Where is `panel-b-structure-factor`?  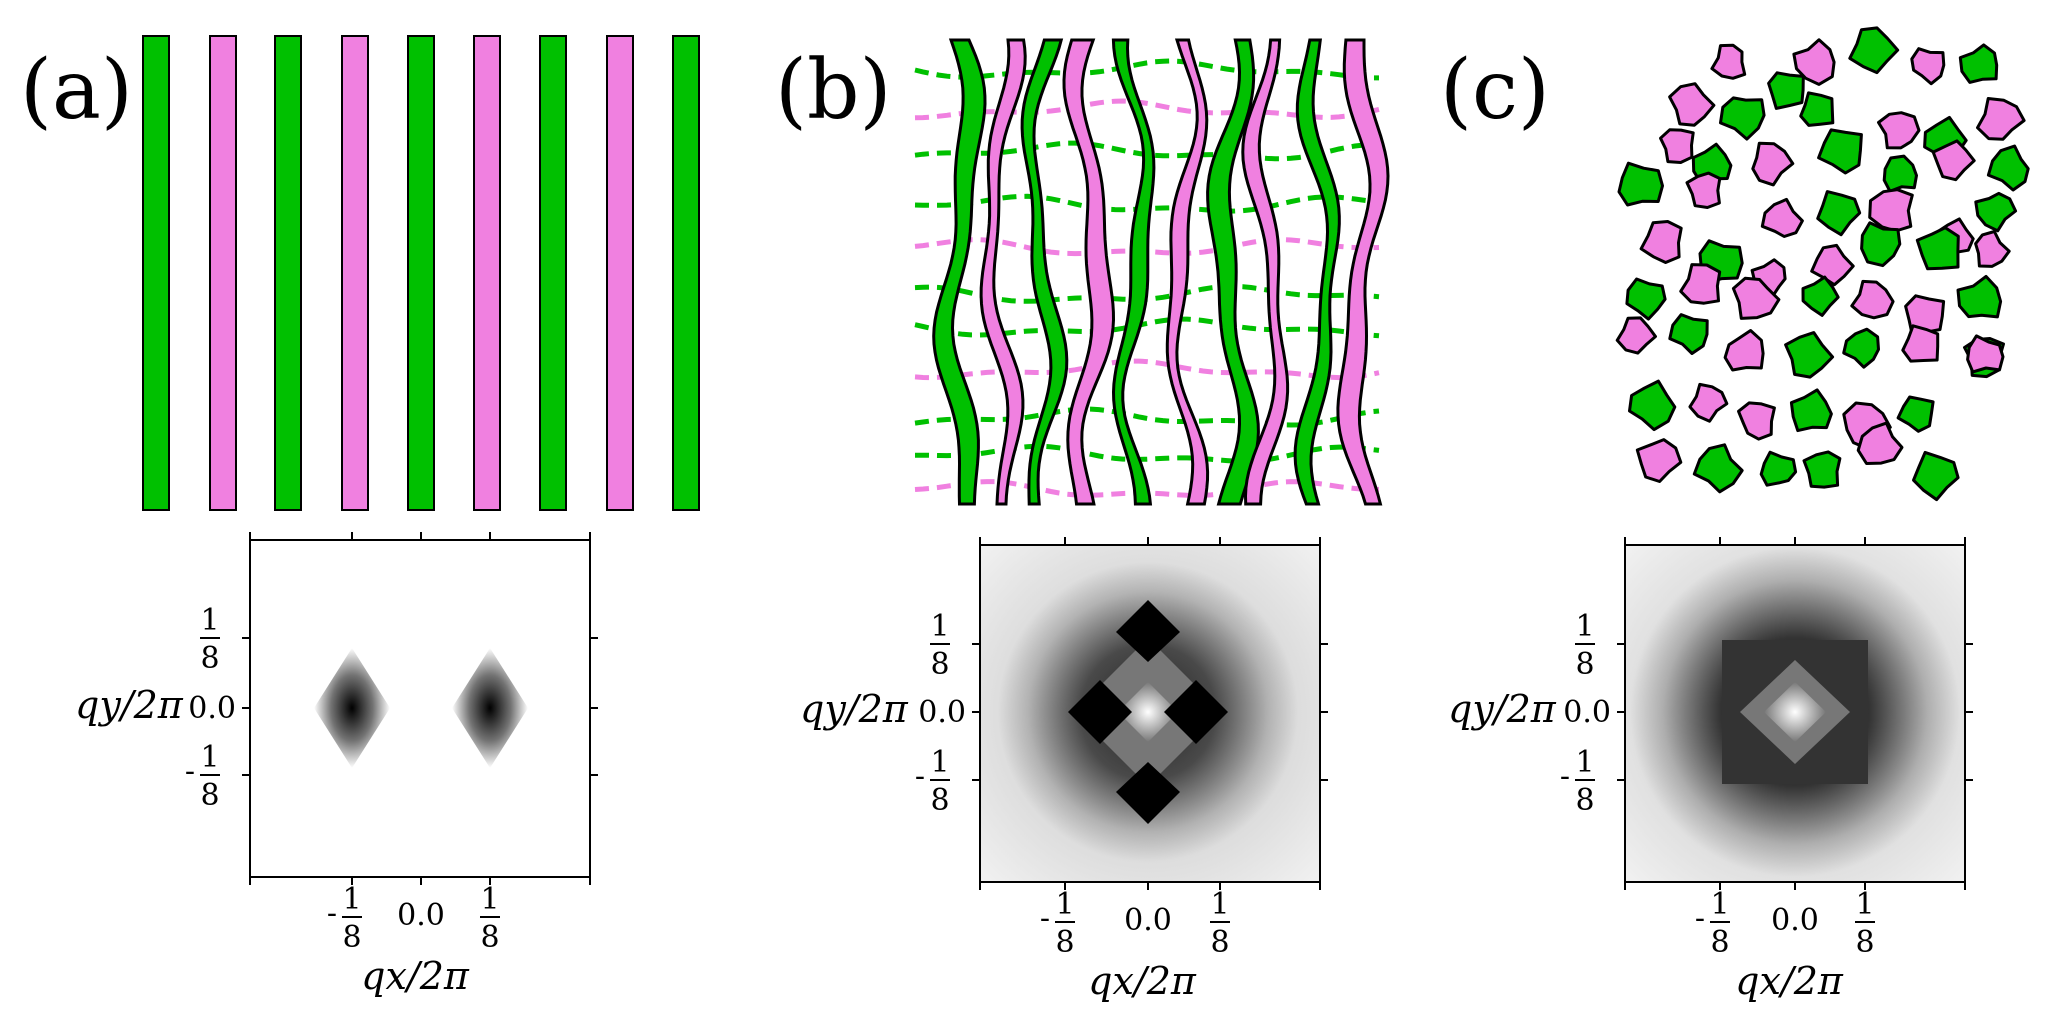 panel-b-structure-factor is located at coordinates (1150, 713).